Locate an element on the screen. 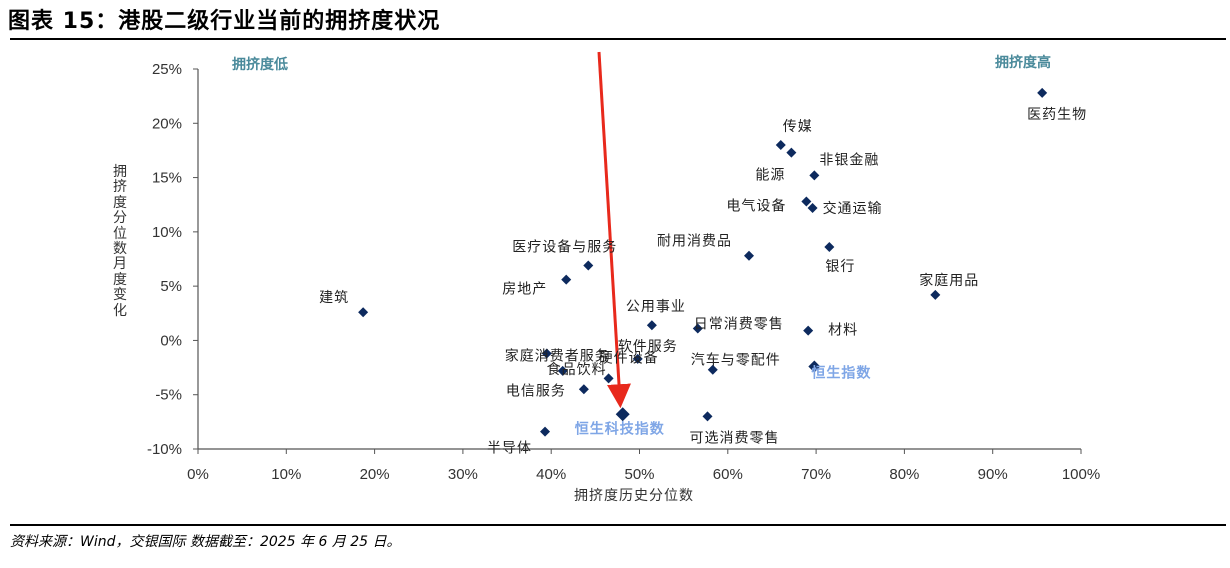 This screenshot has height=568, width=1230. x-tick-label: 100% is located at coordinates (1081, 474).